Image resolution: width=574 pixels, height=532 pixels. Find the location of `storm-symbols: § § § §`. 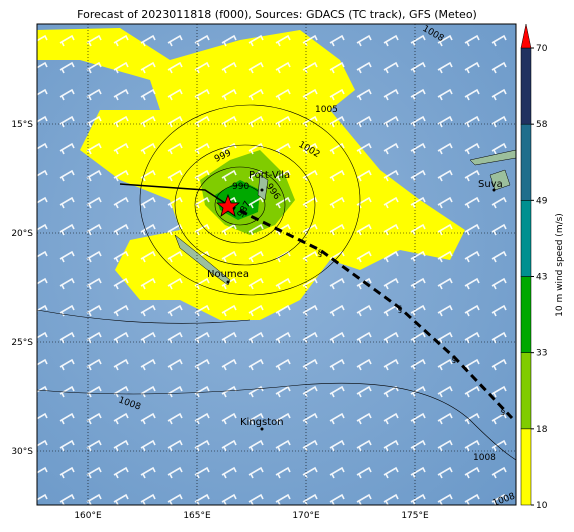

storm-symbols: § § § § is located at coordinates (412, 333).